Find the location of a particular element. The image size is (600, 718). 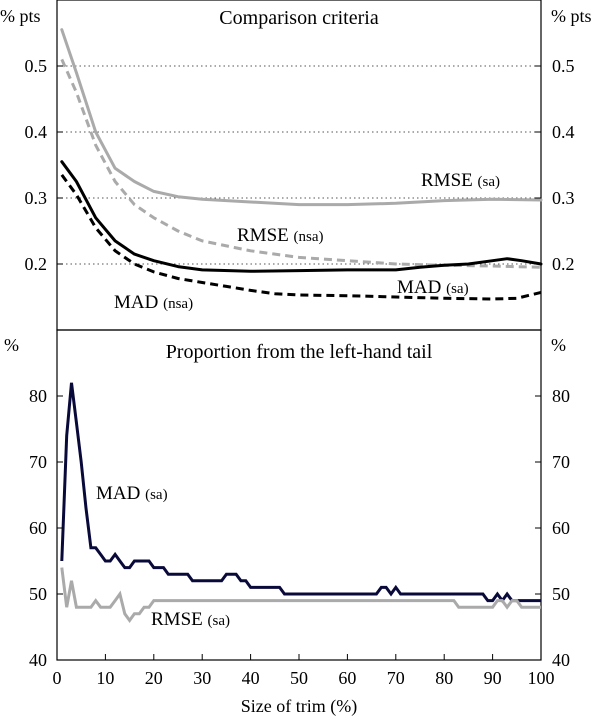

top-right-tick-label: 0.5 is located at coordinates (563, 66).